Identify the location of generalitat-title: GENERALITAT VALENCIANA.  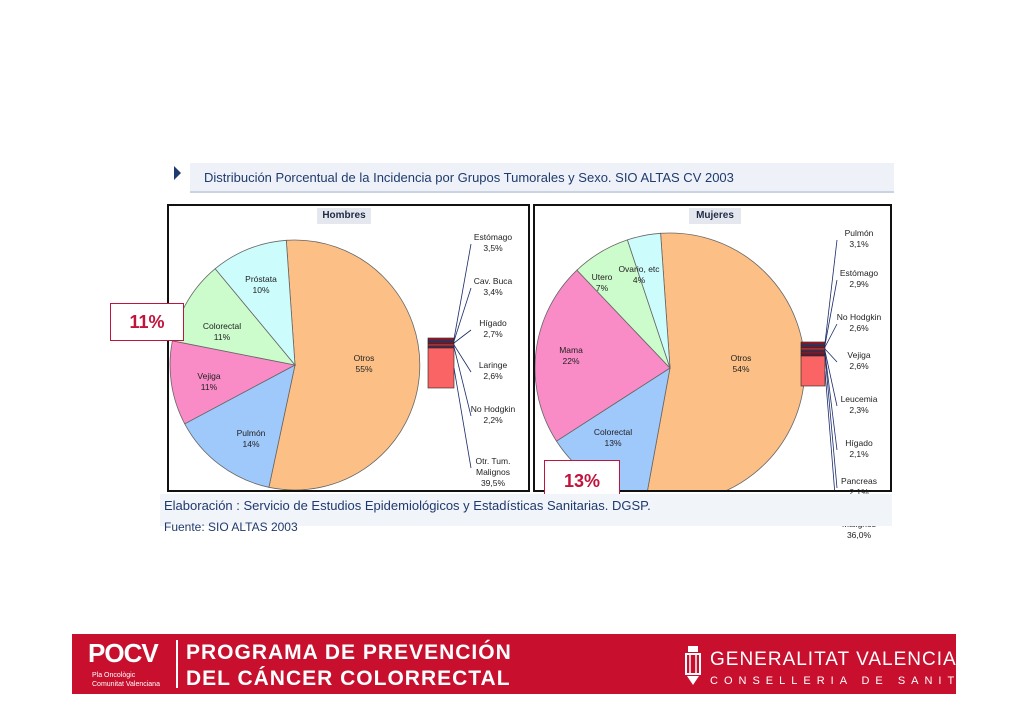
(848, 659).